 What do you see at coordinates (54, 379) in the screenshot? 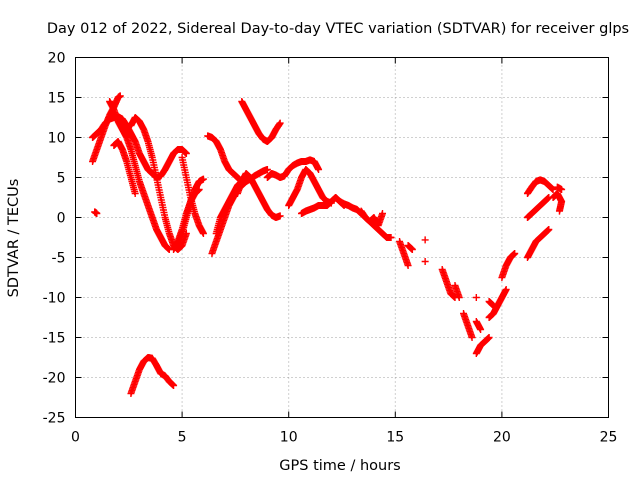
I see `y-tick-label: -20` at bounding box center [54, 379].